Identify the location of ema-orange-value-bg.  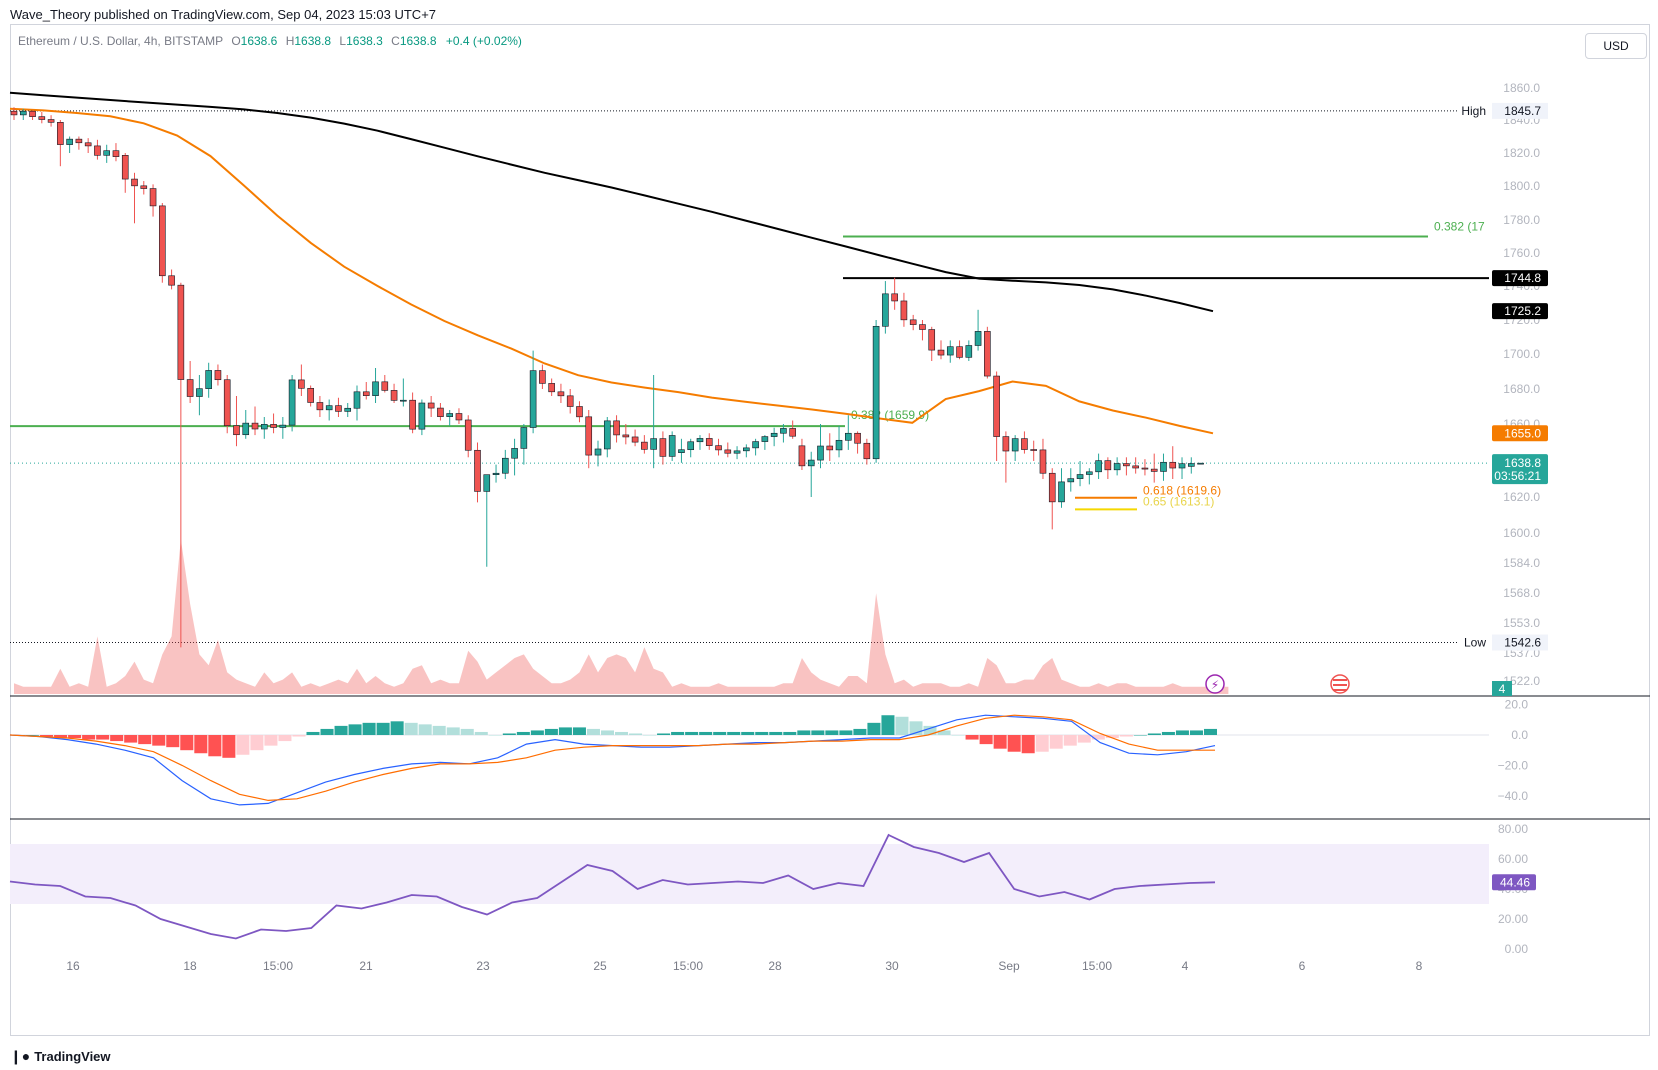
(1520, 433).